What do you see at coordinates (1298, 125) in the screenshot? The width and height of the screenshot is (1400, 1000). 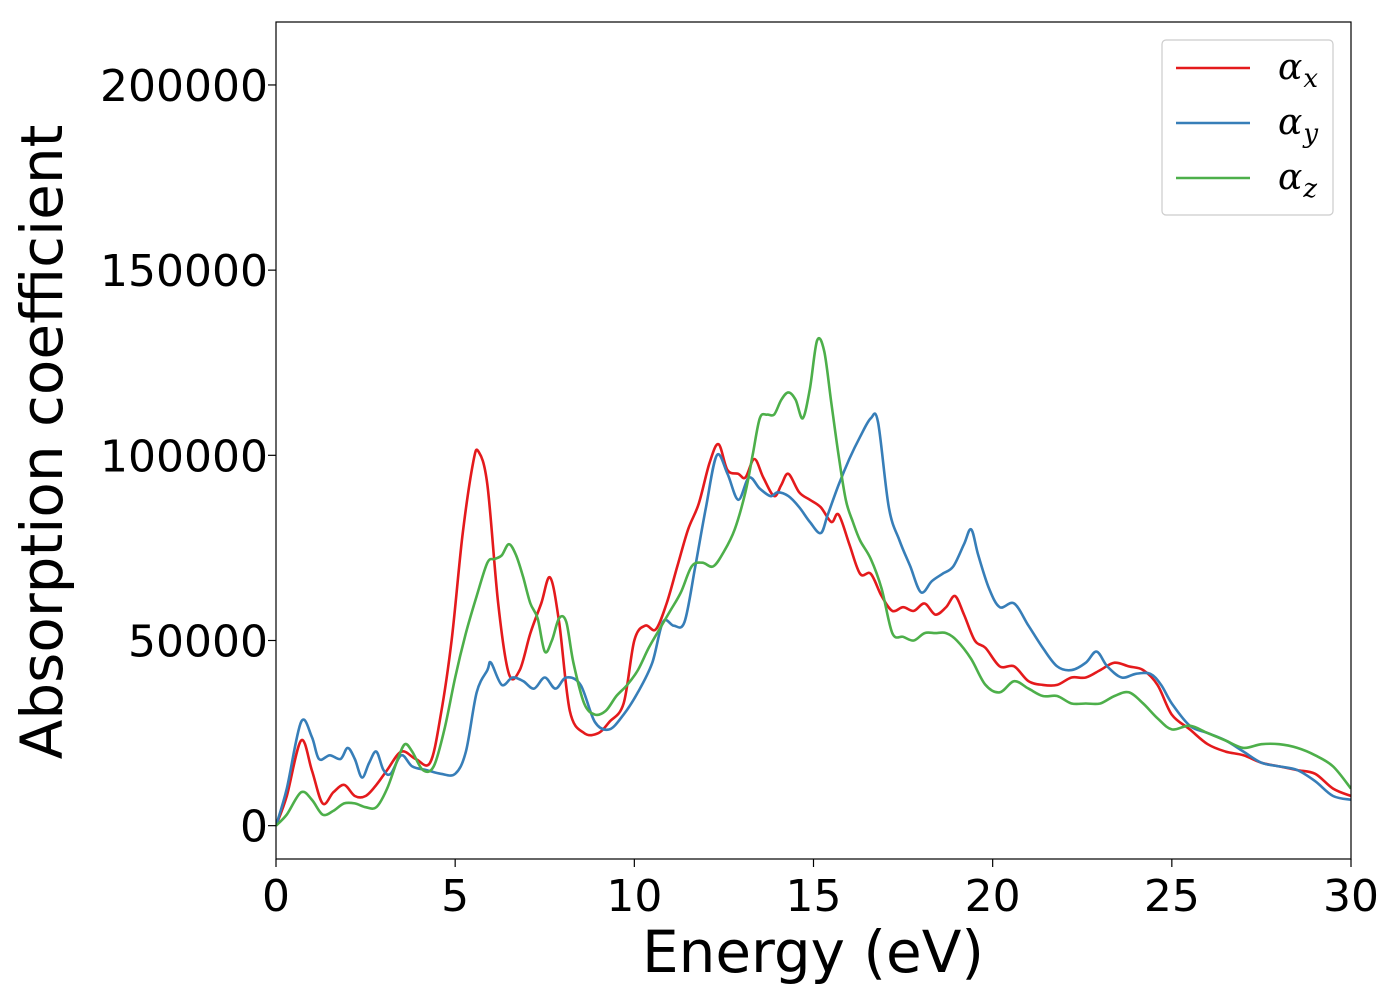 I see `legend-label-y: αy` at bounding box center [1298, 125].